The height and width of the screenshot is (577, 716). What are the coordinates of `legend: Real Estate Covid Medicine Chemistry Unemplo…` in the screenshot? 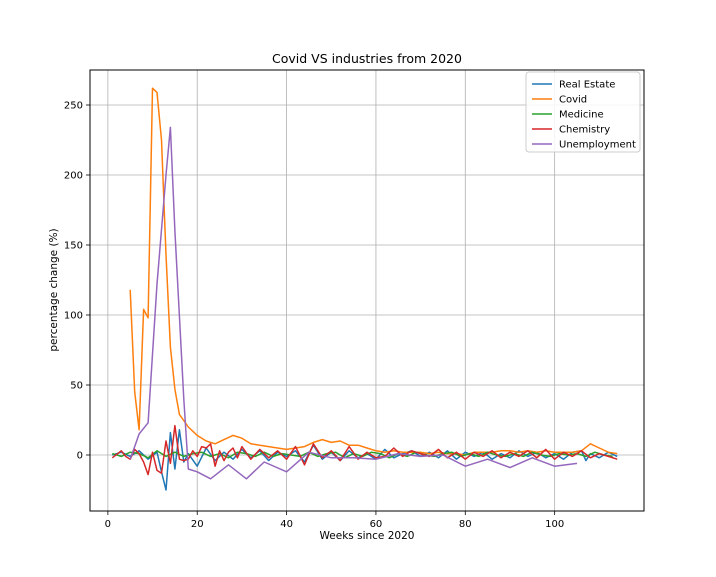 It's located at (583, 112).